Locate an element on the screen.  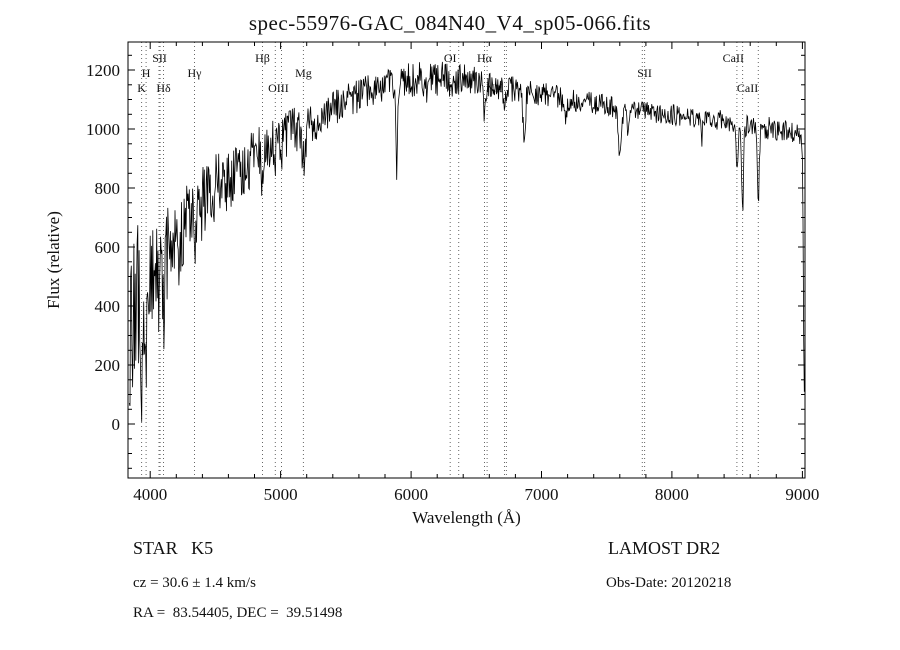
line-label-H: H is located at coordinates (146, 73).